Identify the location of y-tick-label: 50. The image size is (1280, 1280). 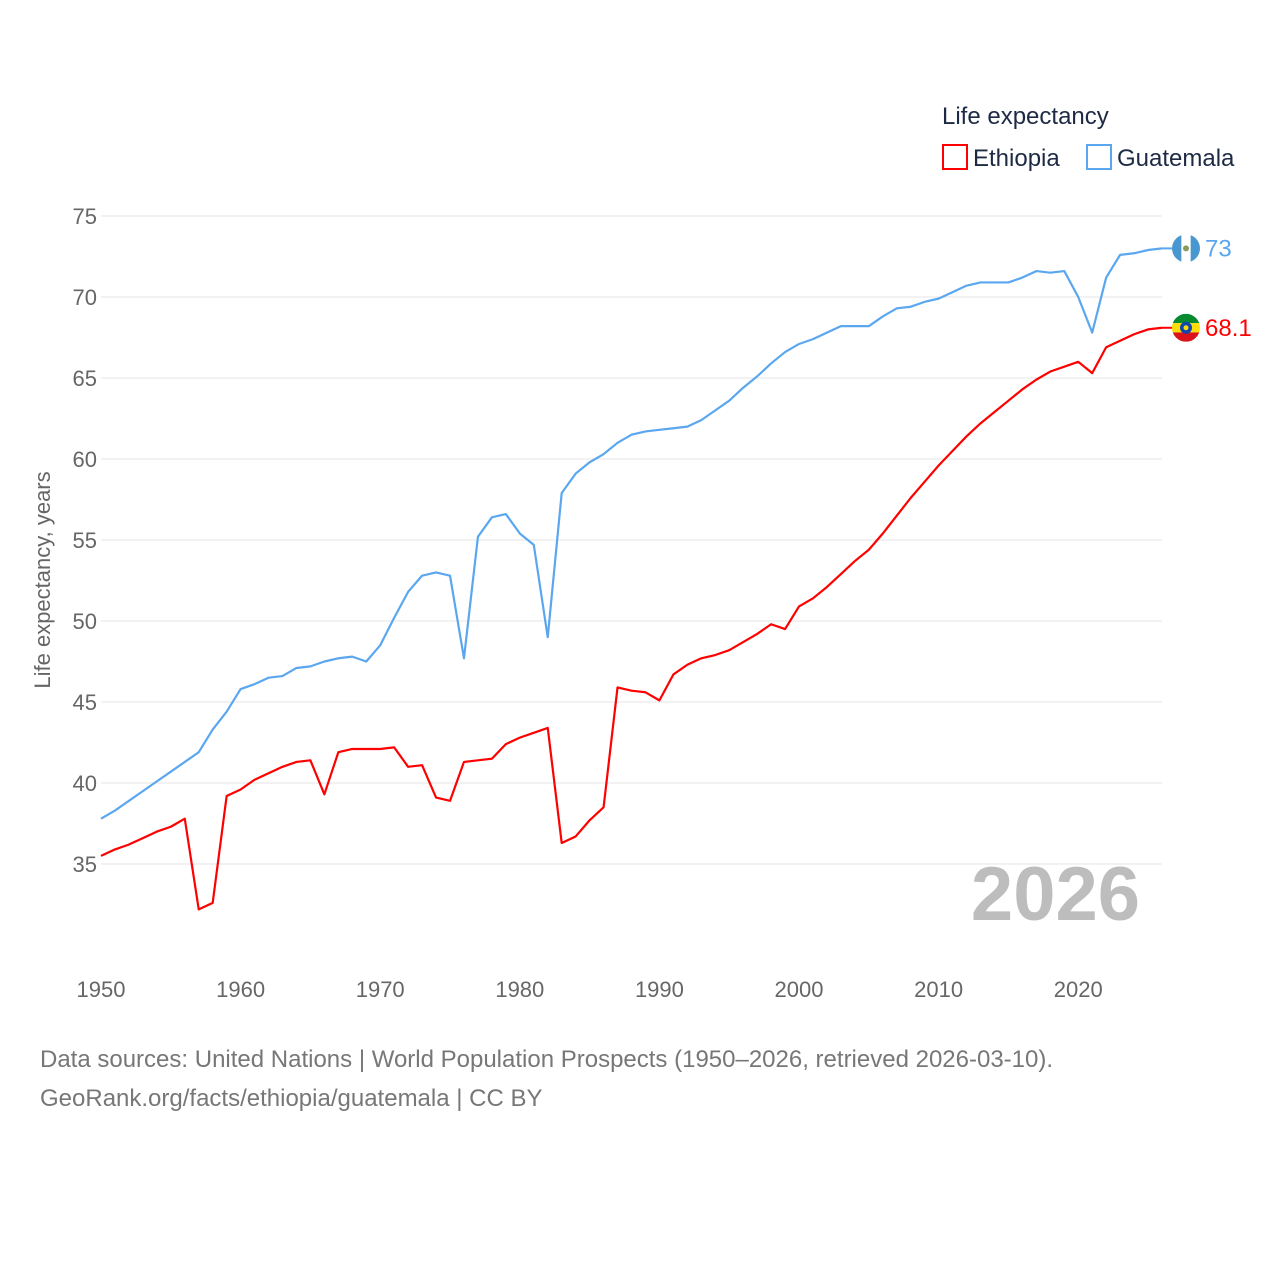
(85, 621).